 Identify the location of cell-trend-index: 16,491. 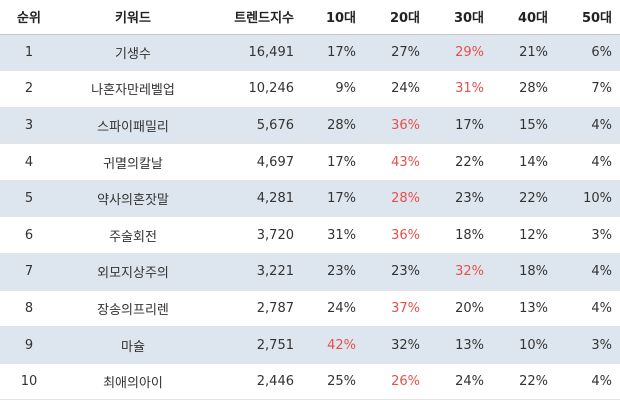
(271, 52).